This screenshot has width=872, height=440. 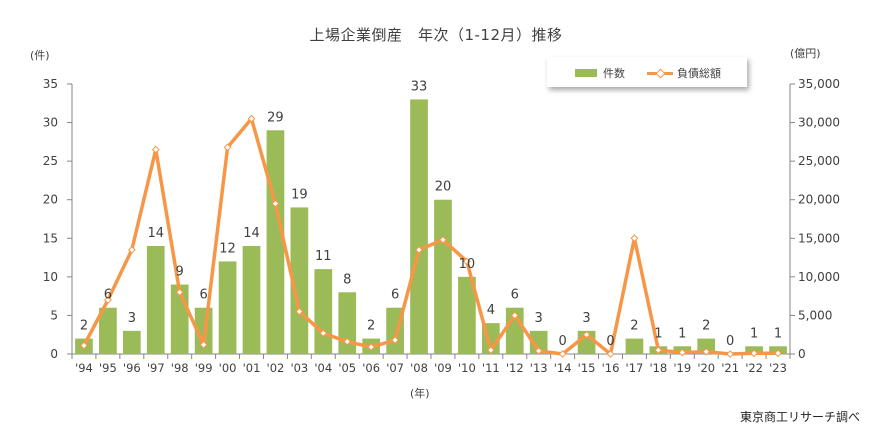 I want to click on right-tick-label: 0, so click(x=802, y=354).